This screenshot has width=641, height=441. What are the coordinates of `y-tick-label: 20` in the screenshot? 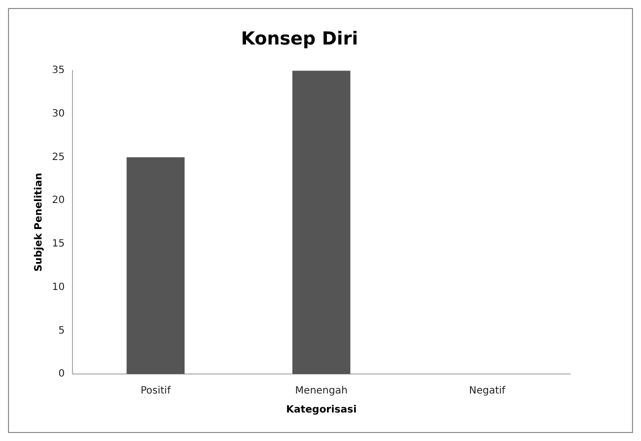 It's located at (58, 200).